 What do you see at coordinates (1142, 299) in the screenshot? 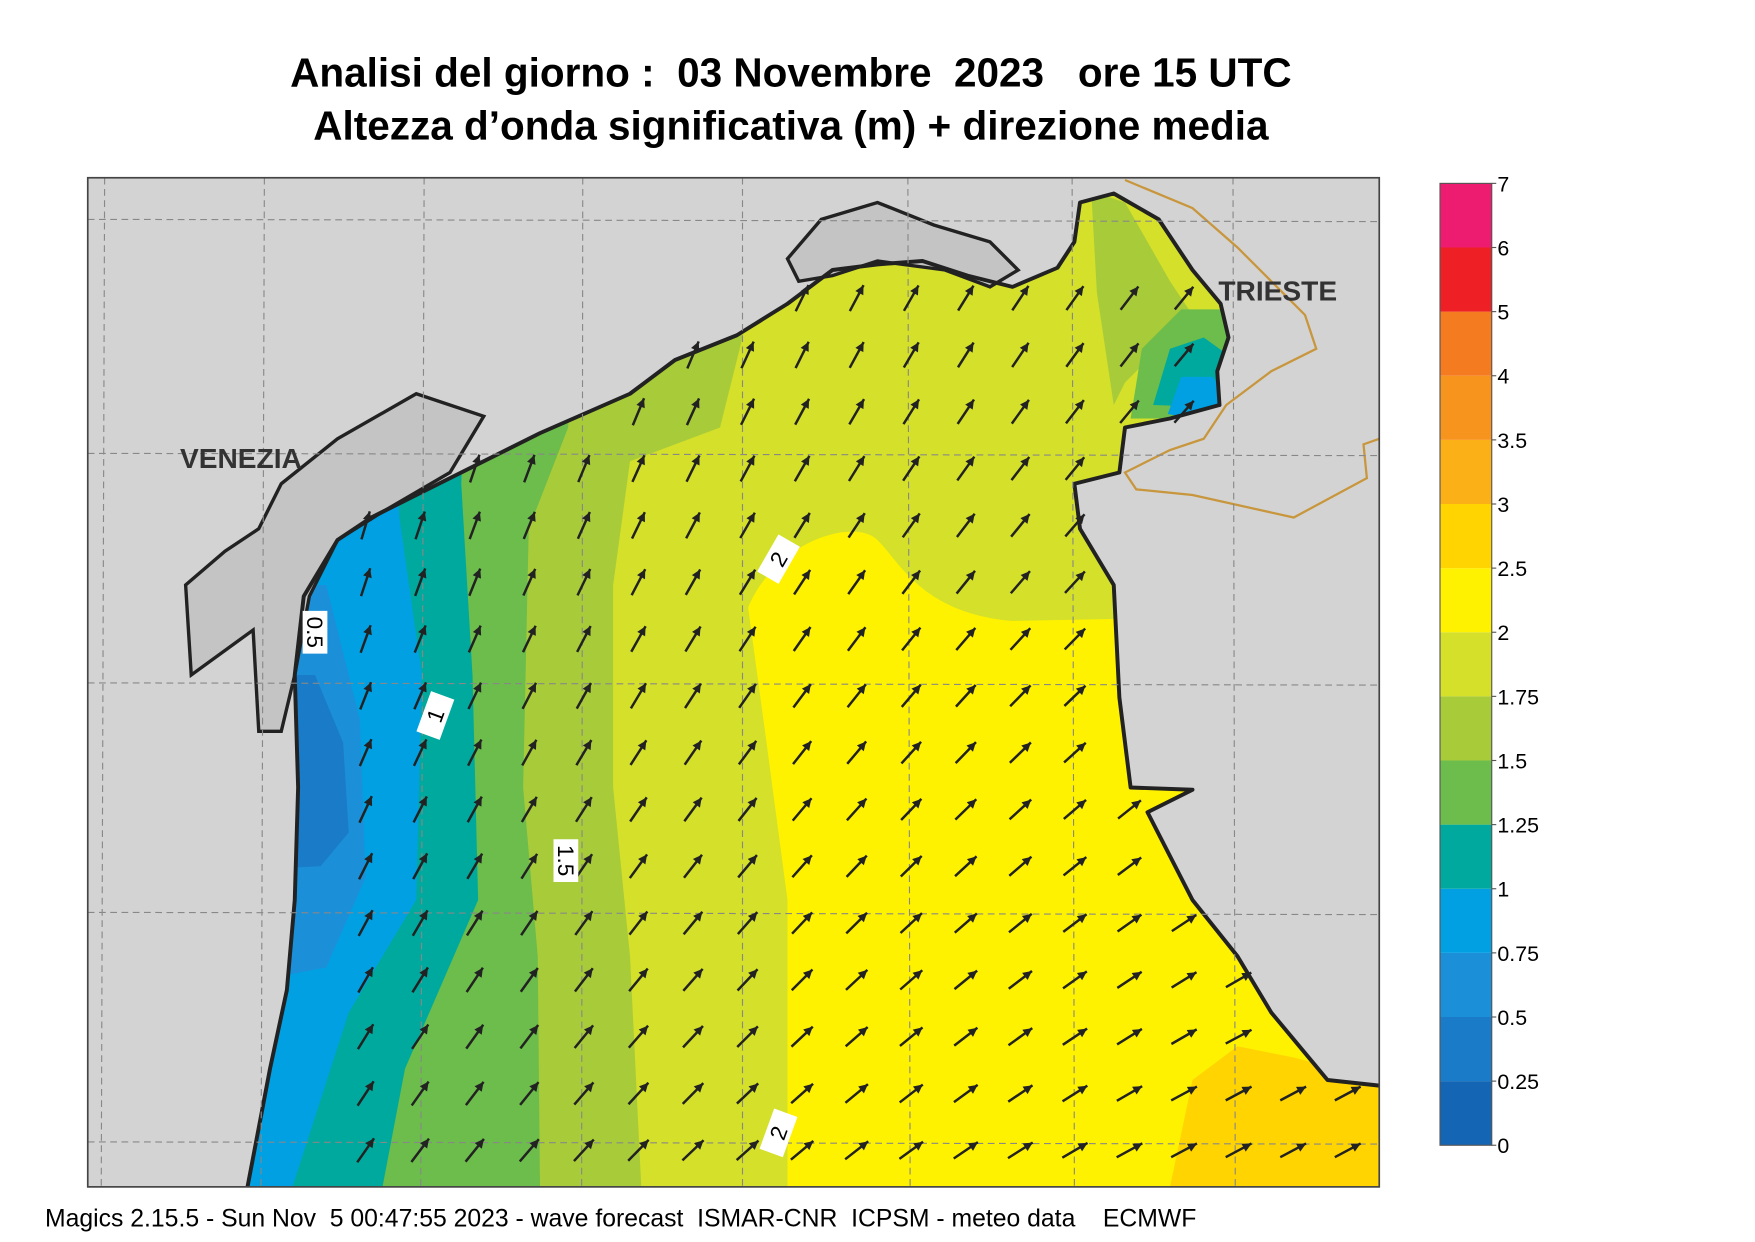
I see `band` at bounding box center [1142, 299].